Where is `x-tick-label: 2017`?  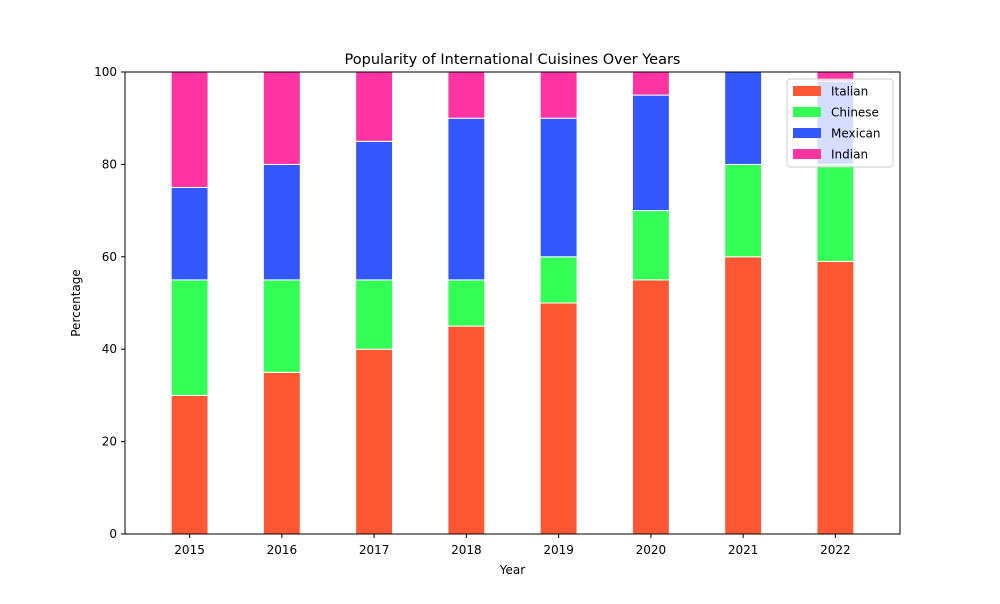 x-tick-label: 2017 is located at coordinates (374, 550).